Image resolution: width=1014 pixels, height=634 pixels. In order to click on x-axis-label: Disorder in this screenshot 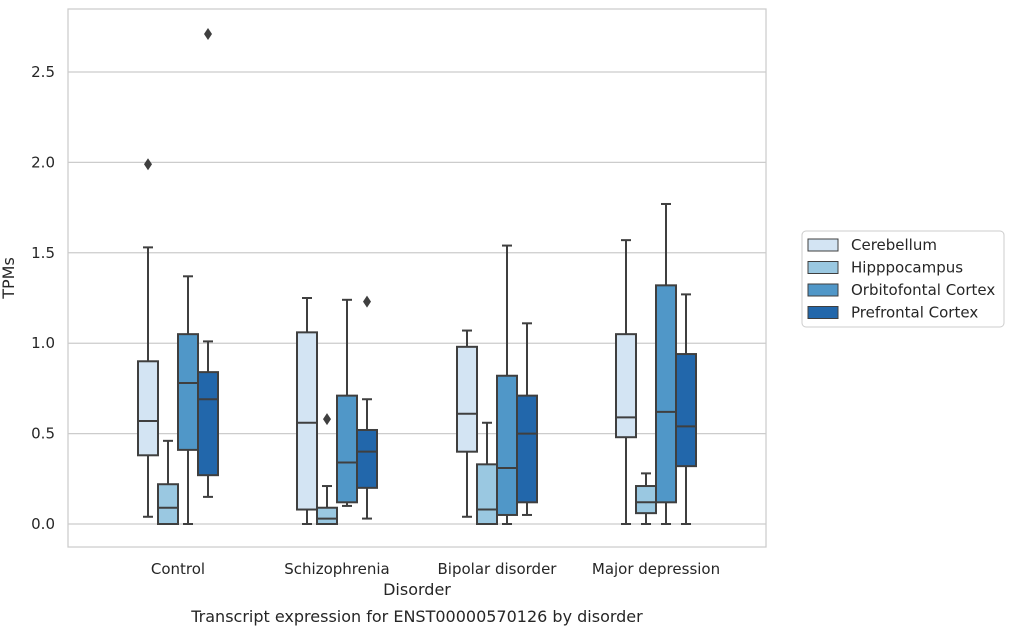, I will do `click(417, 589)`.